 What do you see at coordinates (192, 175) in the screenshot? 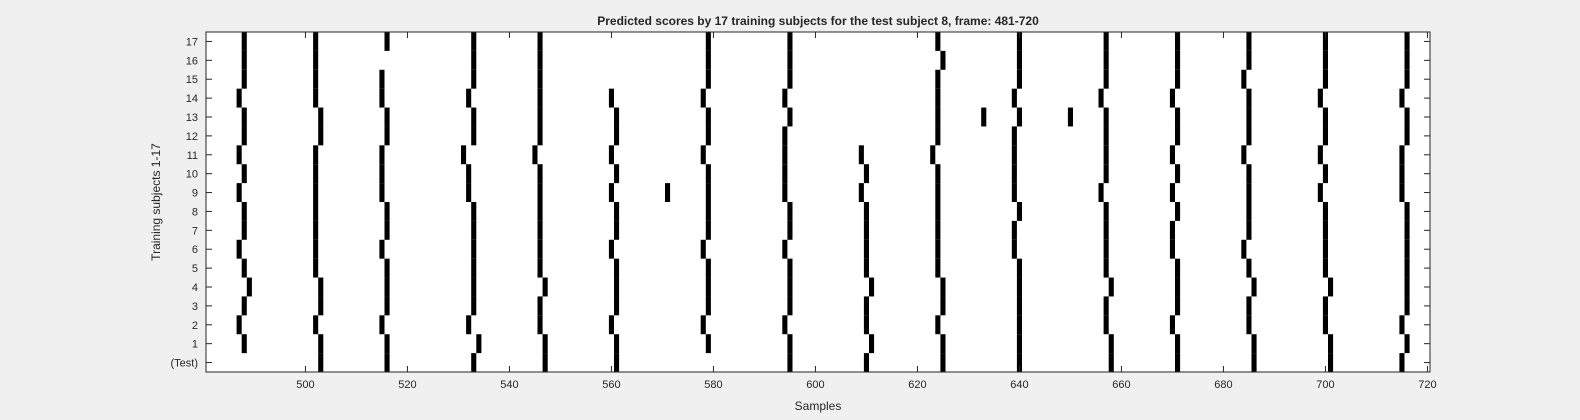
I see `y-tick-label: 10` at bounding box center [192, 175].